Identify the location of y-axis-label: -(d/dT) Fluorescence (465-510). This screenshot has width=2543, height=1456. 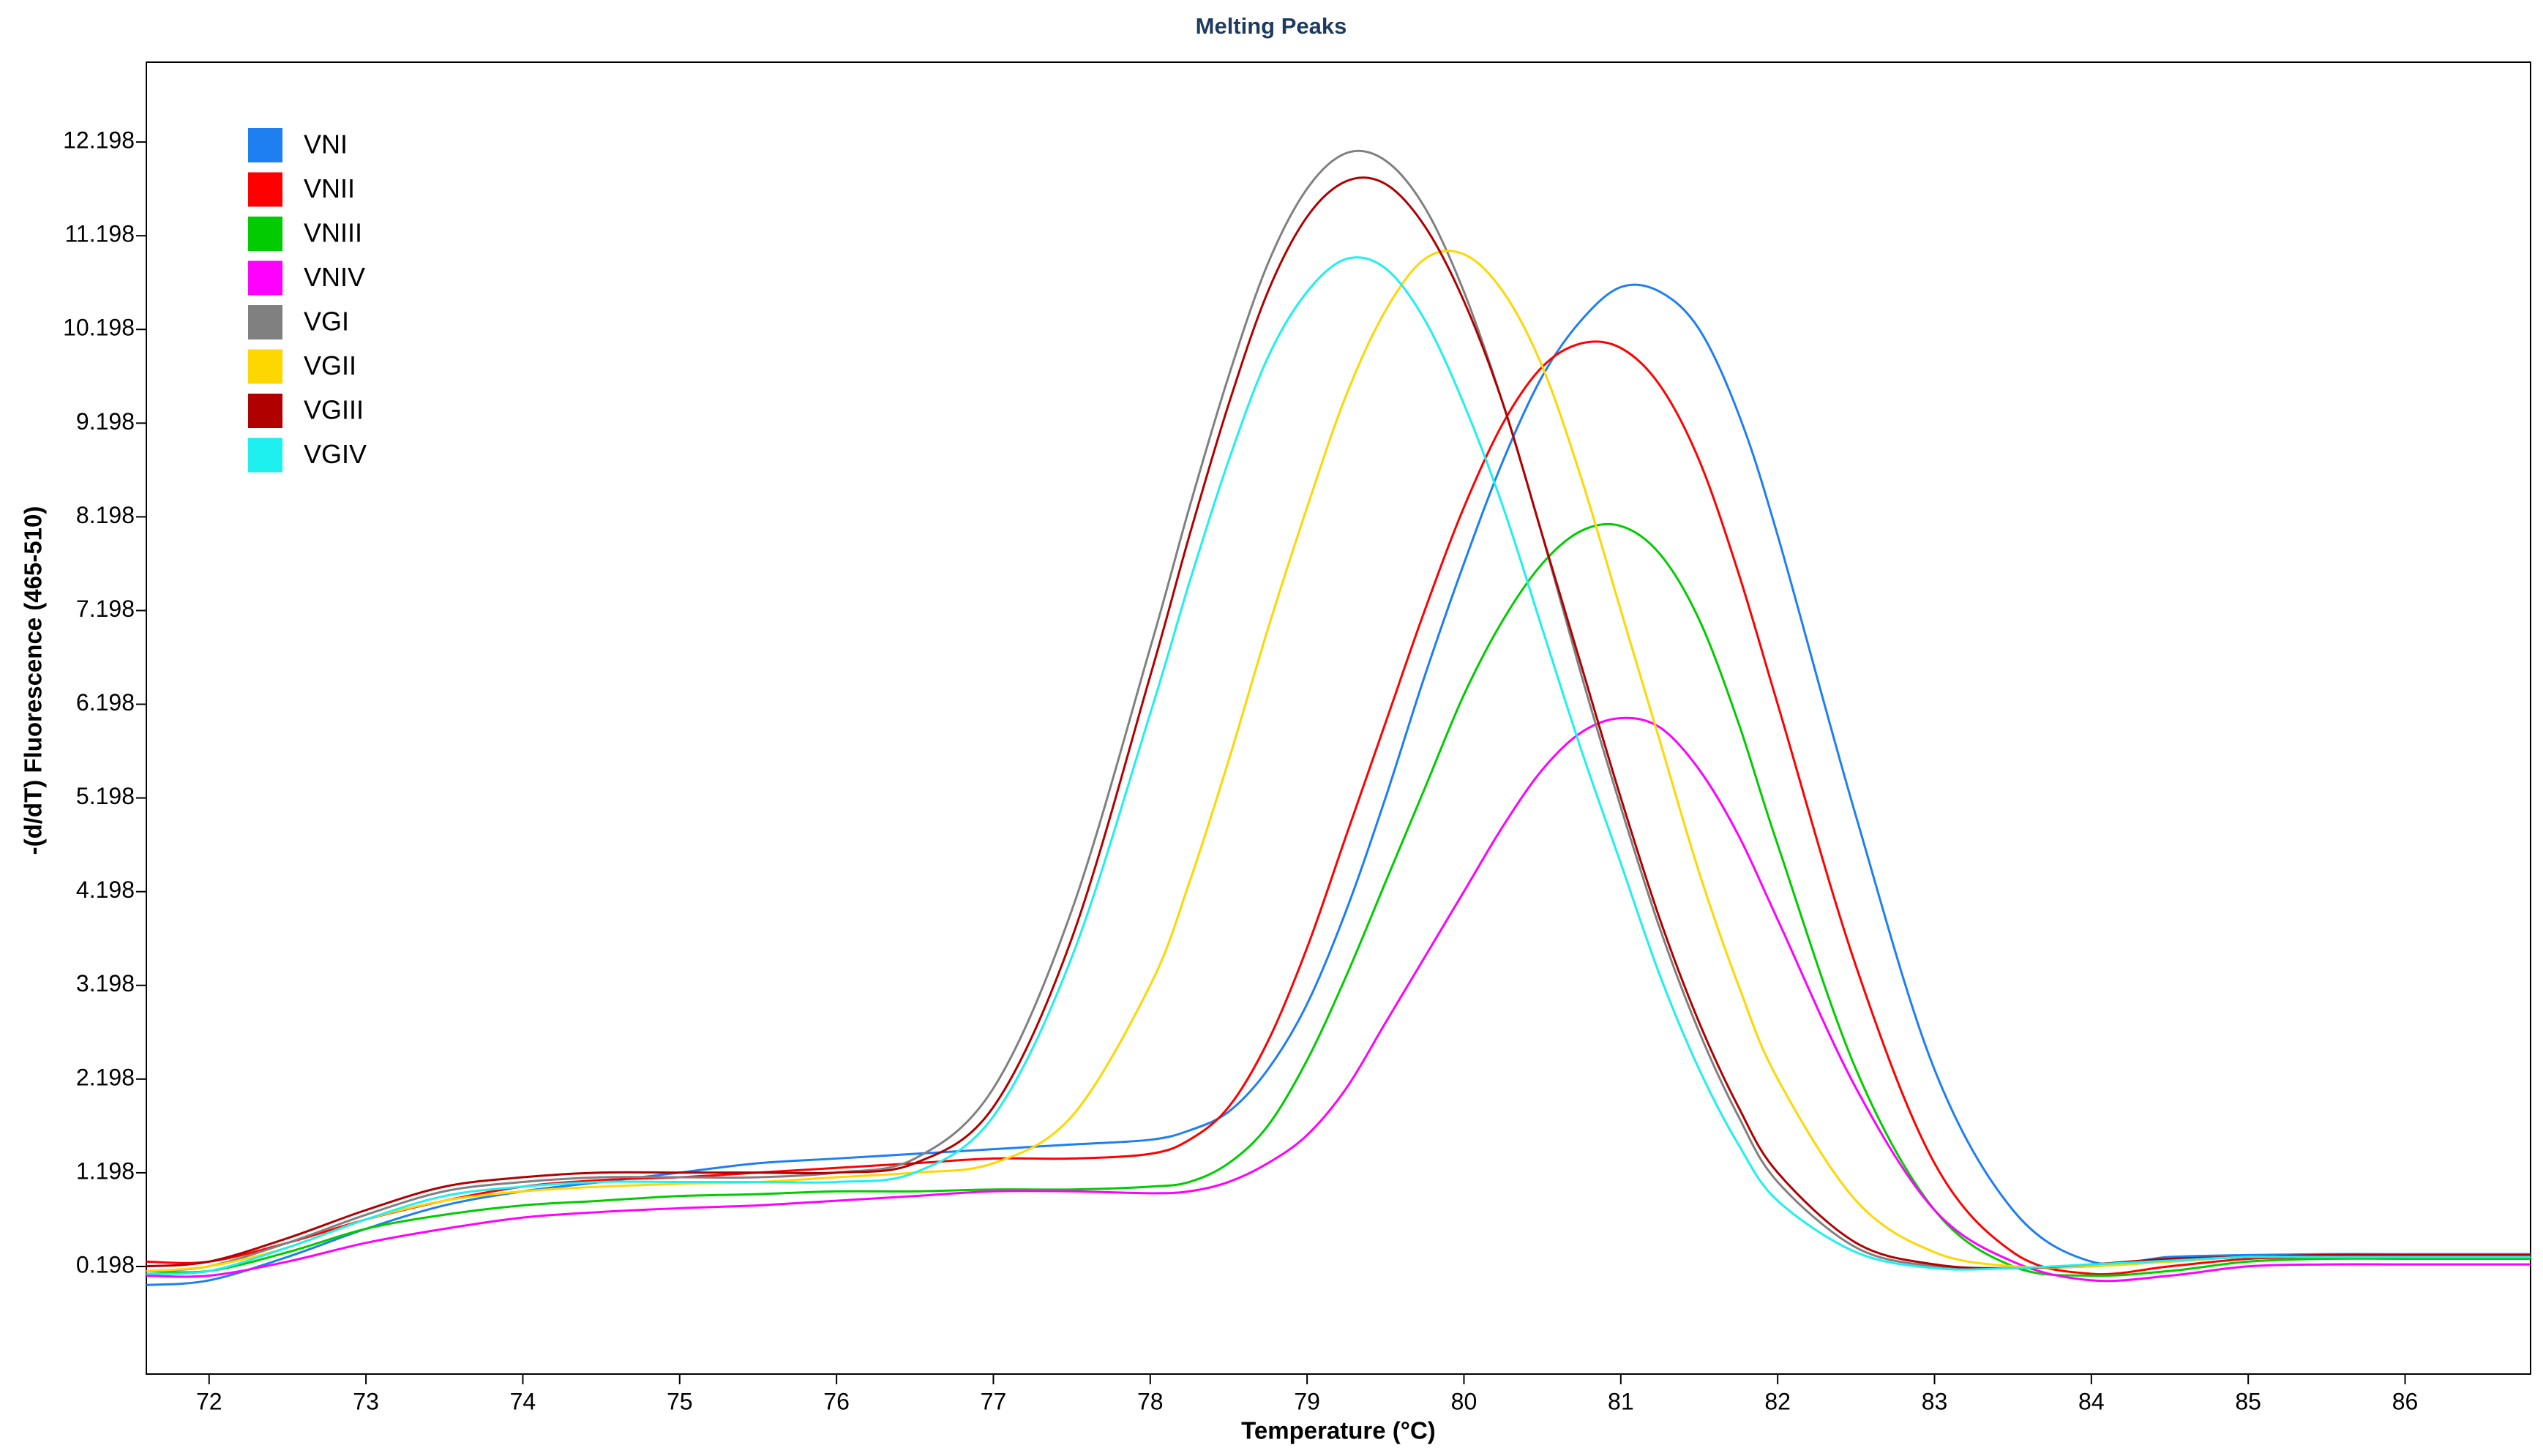
(33, 680).